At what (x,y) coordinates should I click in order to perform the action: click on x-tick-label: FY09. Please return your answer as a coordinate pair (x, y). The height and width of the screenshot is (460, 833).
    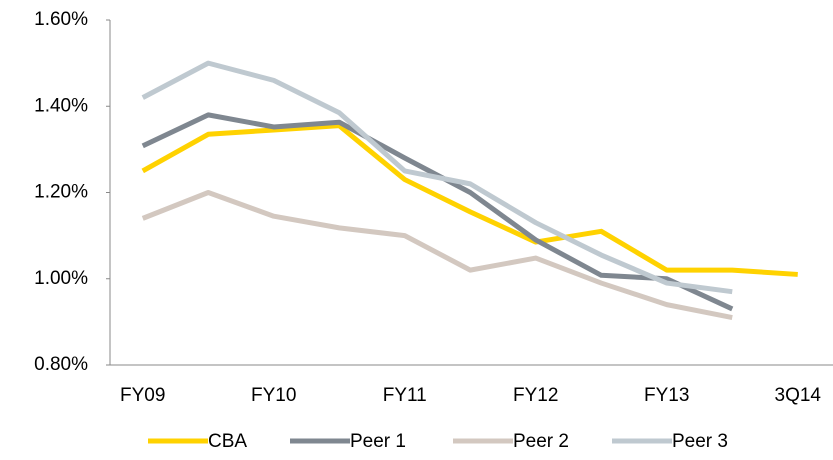
    Looking at the image, I should click on (142, 395).